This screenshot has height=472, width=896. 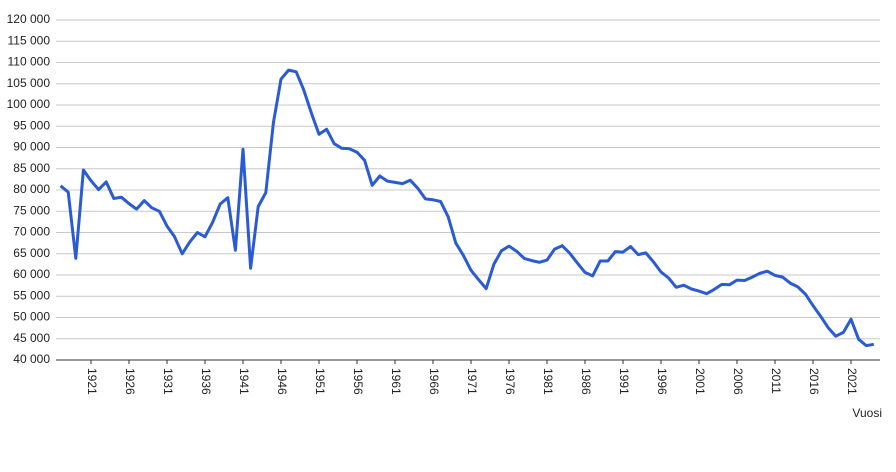 What do you see at coordinates (29, 19) in the screenshot?
I see `y-tick-label: 120 000` at bounding box center [29, 19].